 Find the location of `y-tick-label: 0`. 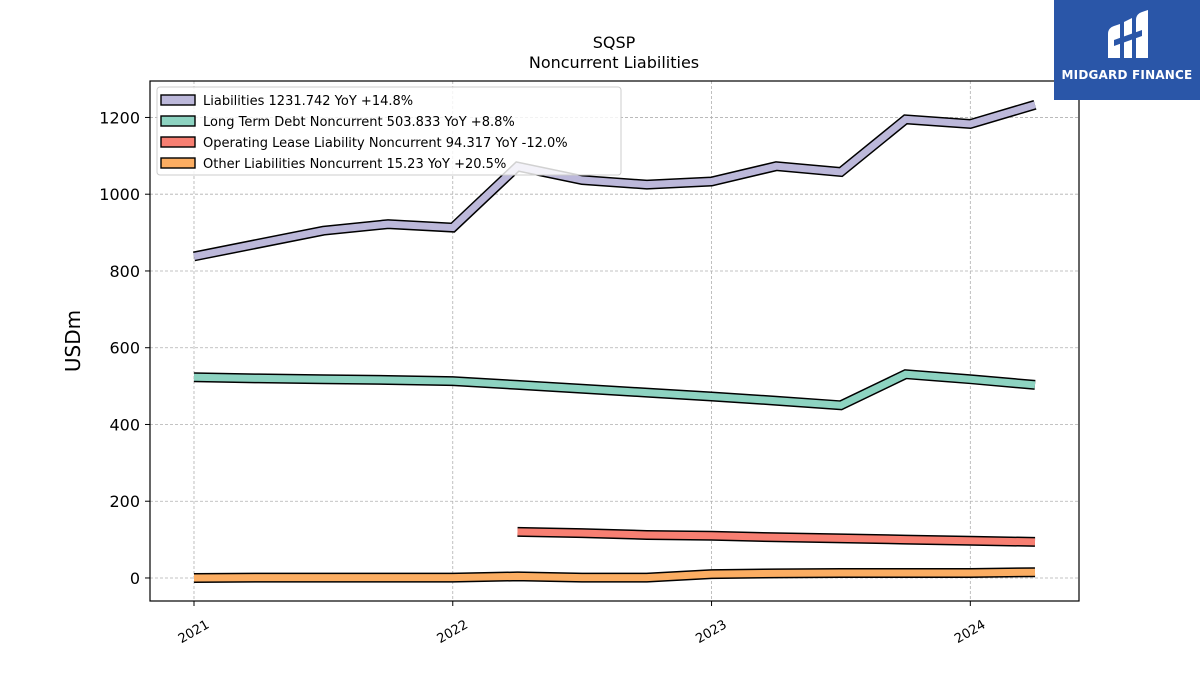

y-tick-label: 0 is located at coordinates (135, 578).